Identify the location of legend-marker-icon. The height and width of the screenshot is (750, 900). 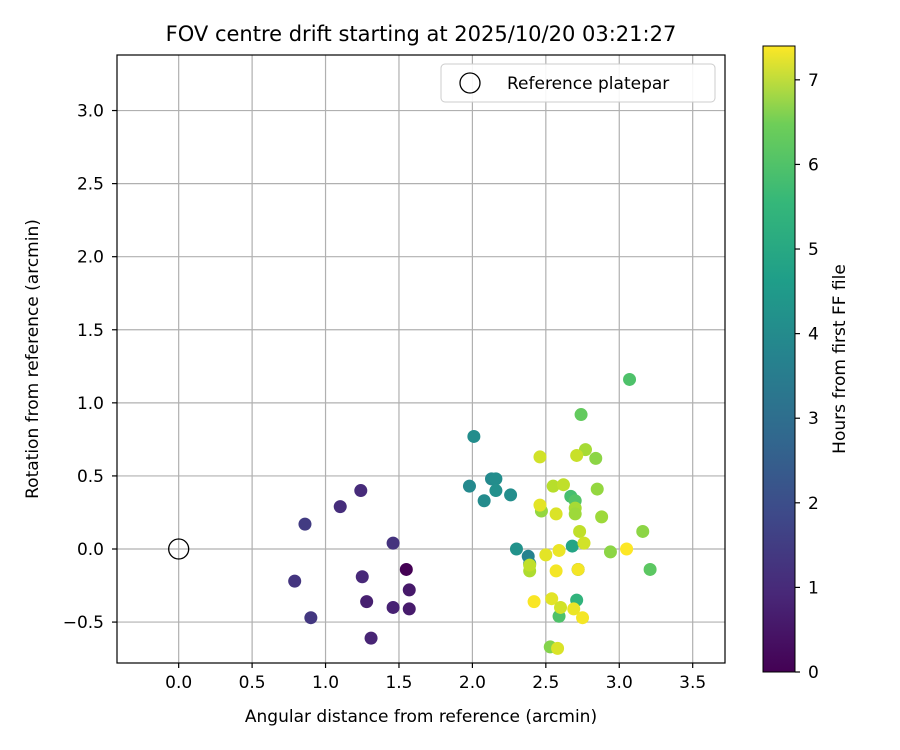
(470, 83).